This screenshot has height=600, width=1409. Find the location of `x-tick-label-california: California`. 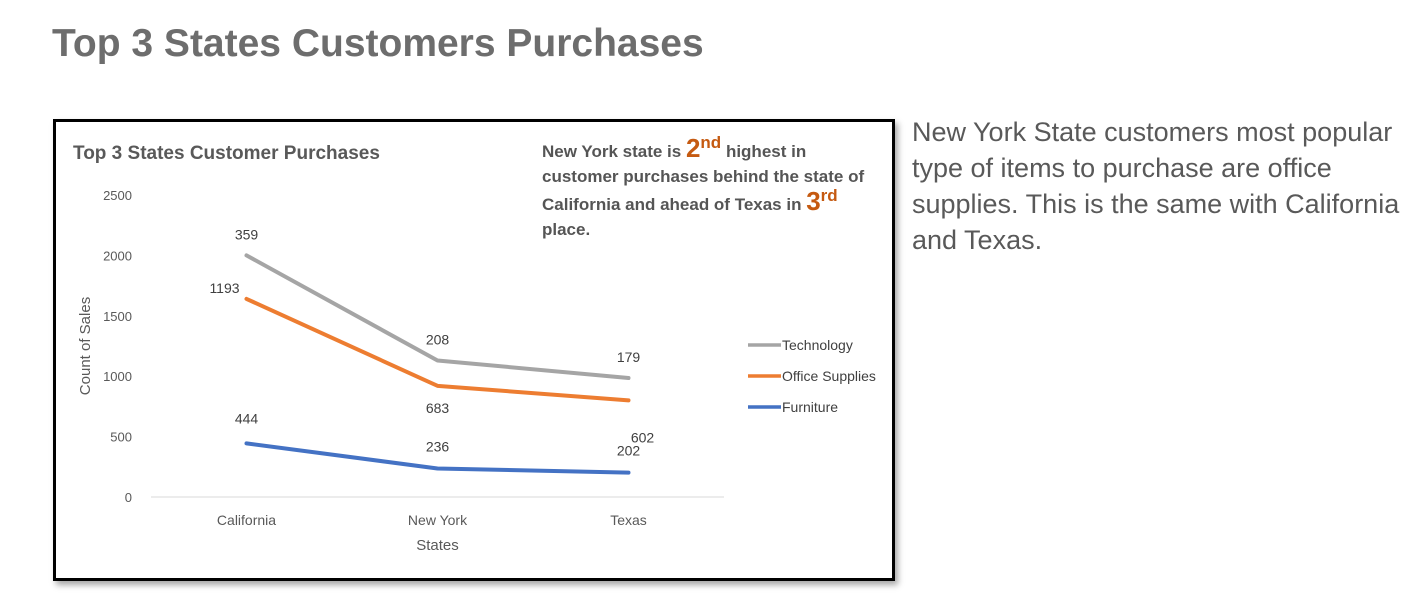

x-tick-label-california: California is located at coordinates (246, 520).